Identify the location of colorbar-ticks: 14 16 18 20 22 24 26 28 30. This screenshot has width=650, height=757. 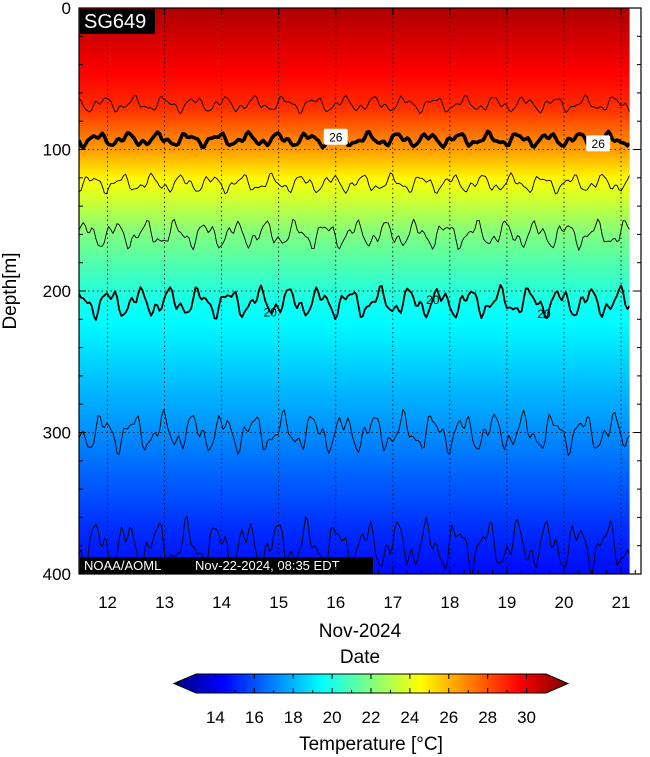
(371, 700).